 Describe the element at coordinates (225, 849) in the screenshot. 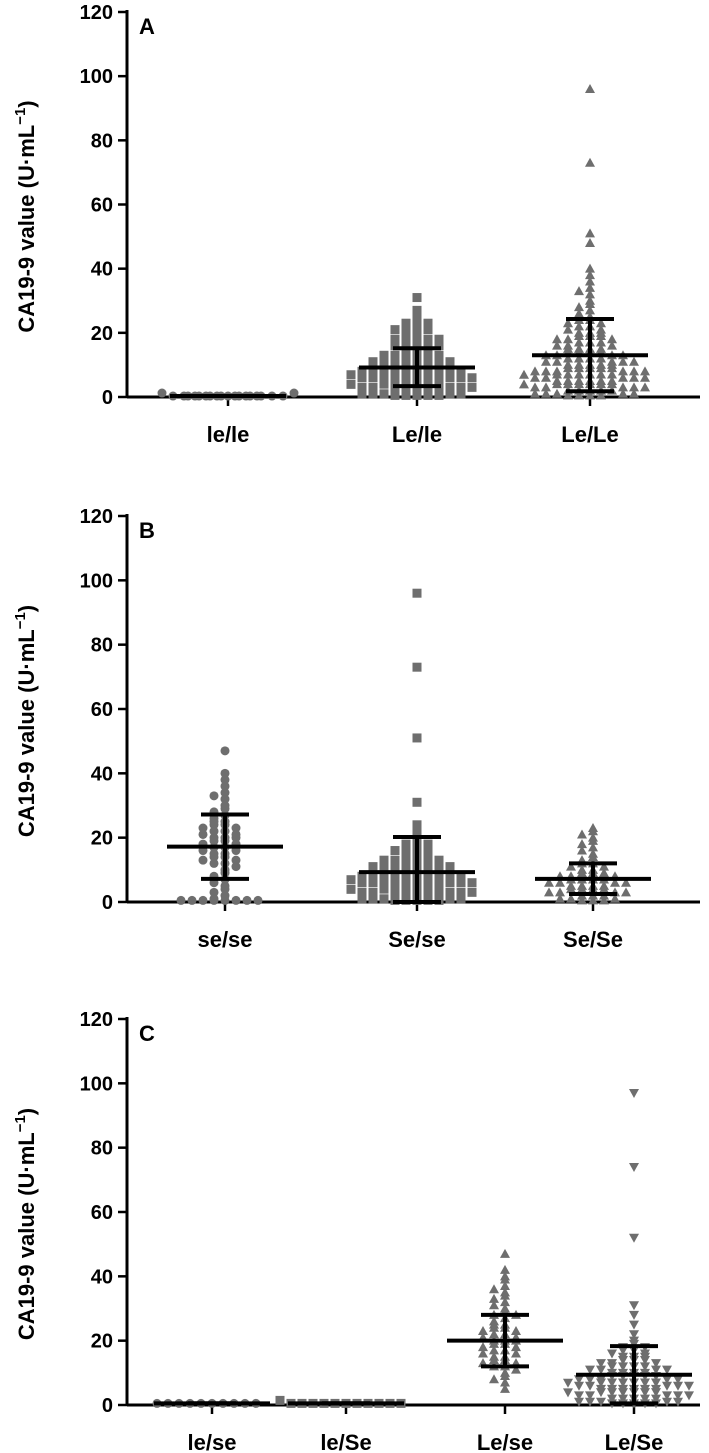

I see `series-se-se: se/se` at that location.